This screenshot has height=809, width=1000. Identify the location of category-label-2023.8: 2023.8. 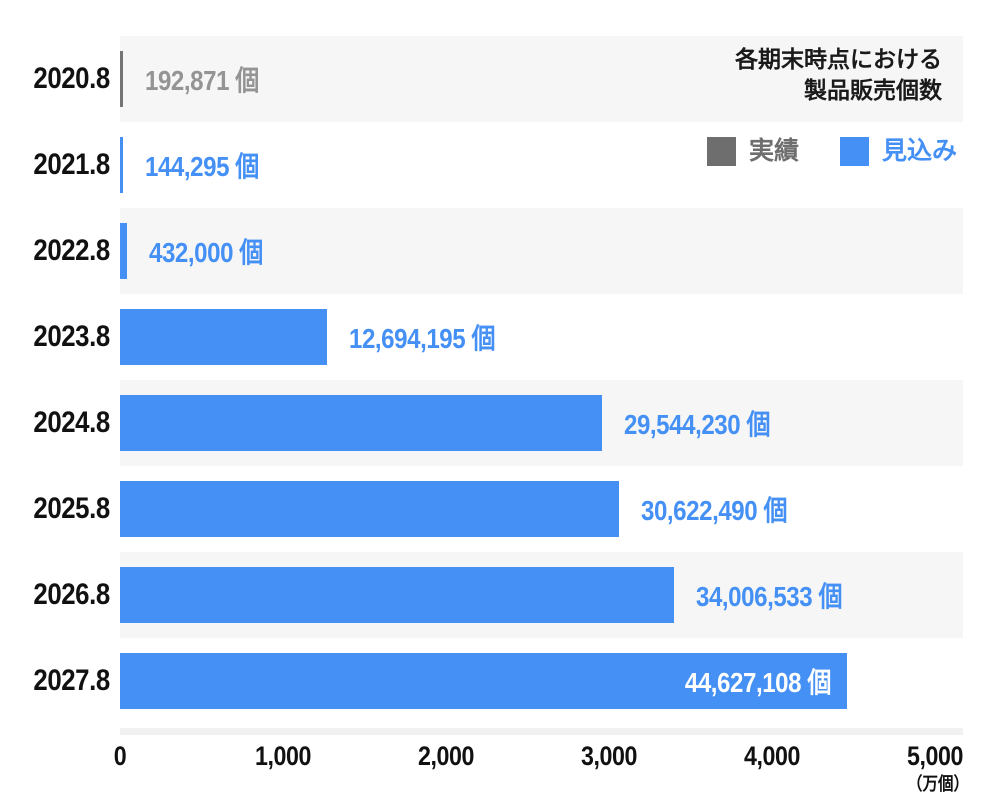
(55, 337).